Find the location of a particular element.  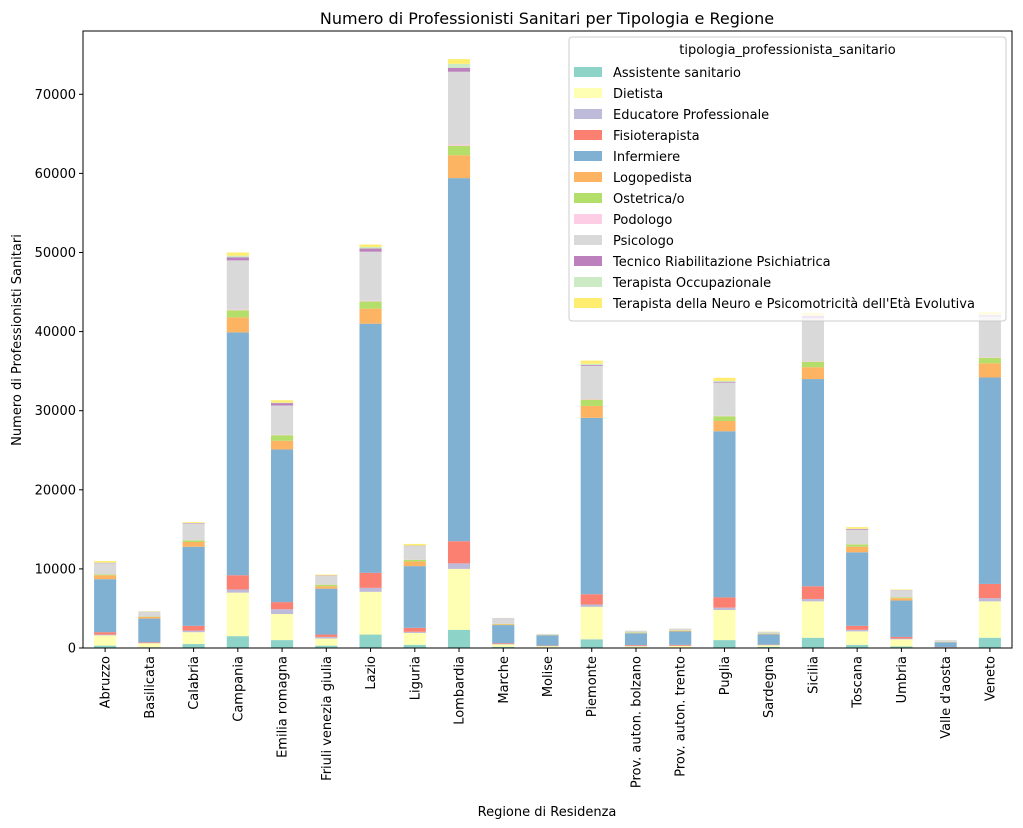

legend-entry: Infermiere is located at coordinates (646, 157).